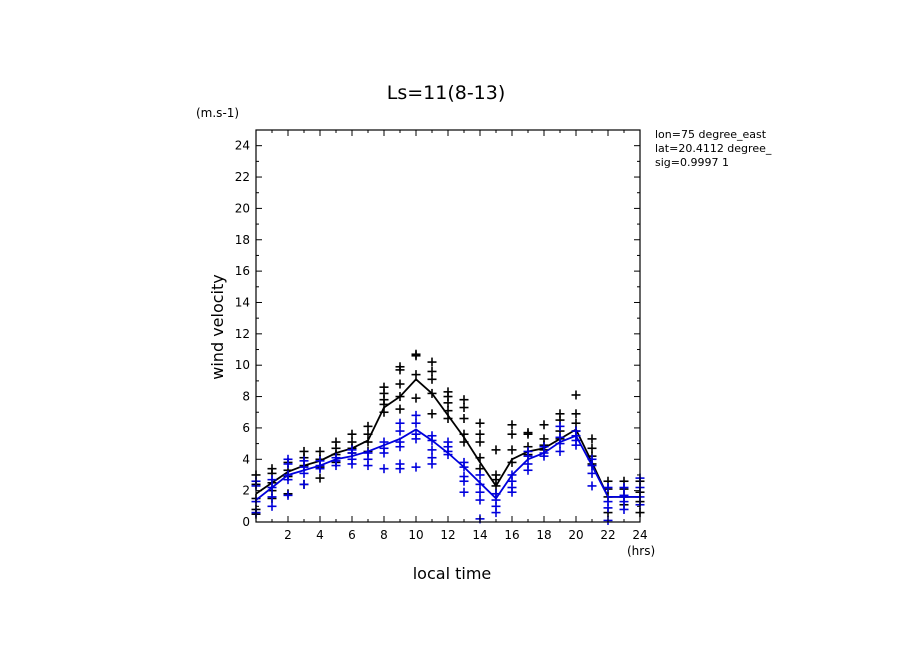 Image resolution: width=904 pixels, height=654 pixels. What do you see at coordinates (543, 535) in the screenshot?
I see `x-tick-label: 18` at bounding box center [543, 535].